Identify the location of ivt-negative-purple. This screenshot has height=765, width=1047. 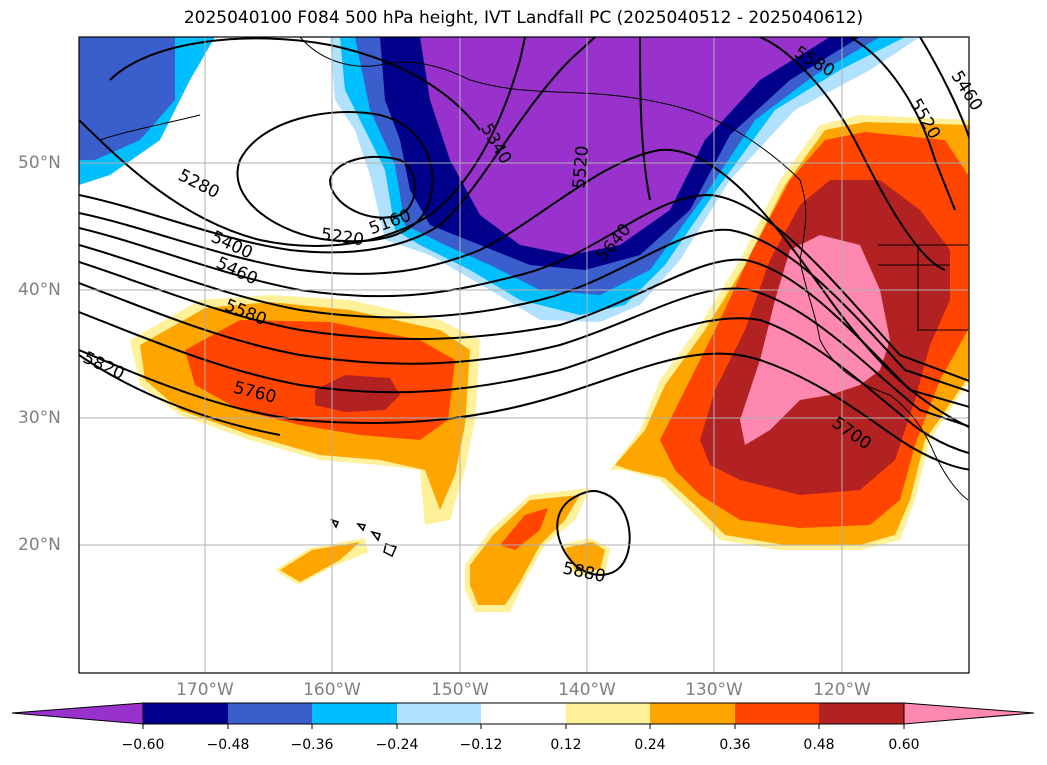
(625, 146).